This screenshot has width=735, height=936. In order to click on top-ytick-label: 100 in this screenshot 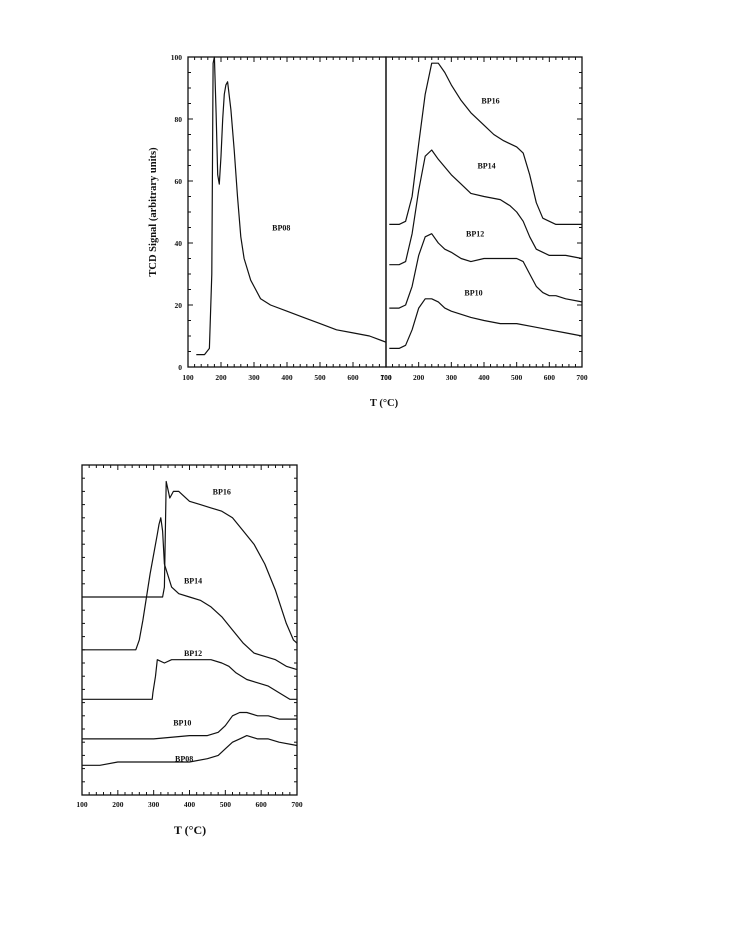, I will do `click(177, 57)`.